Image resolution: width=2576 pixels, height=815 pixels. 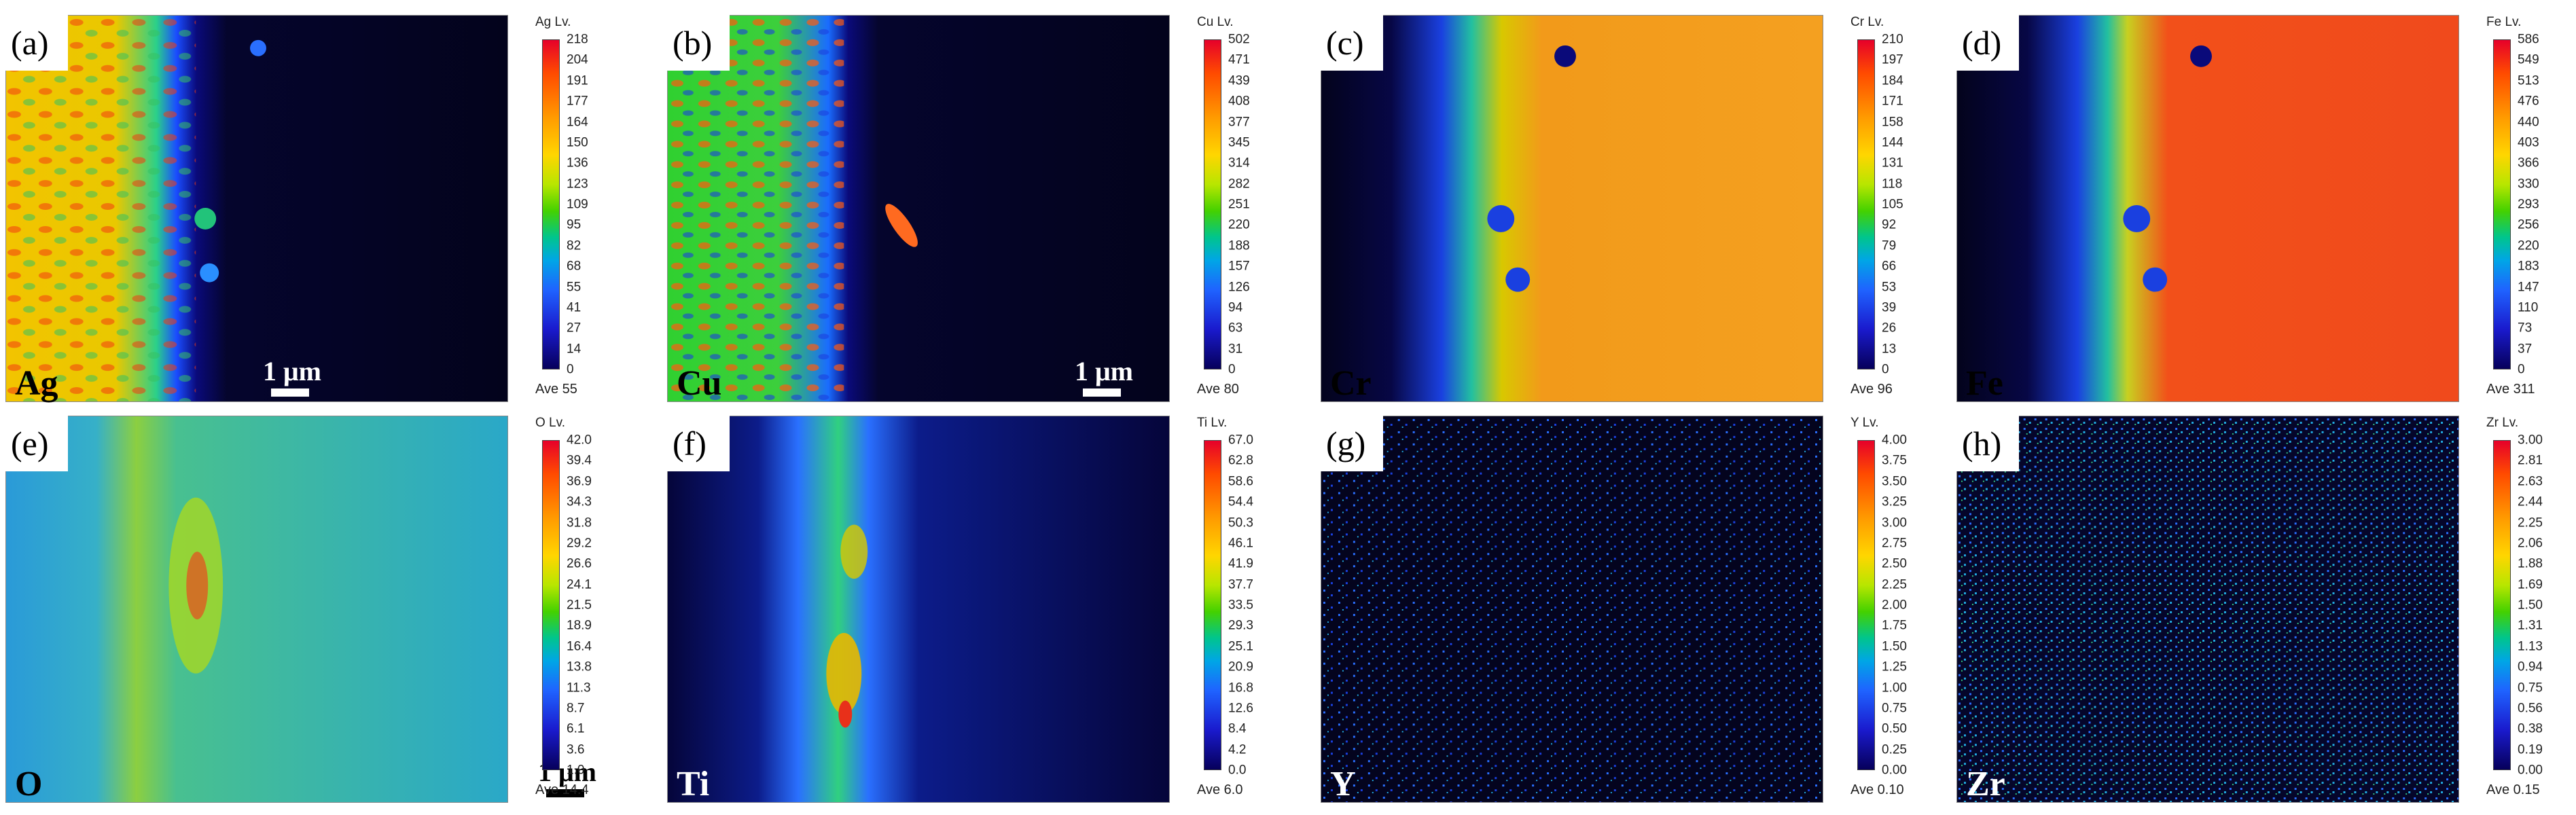 What do you see at coordinates (1893, 39) in the screenshot?
I see `colorbar-tick: 210` at bounding box center [1893, 39].